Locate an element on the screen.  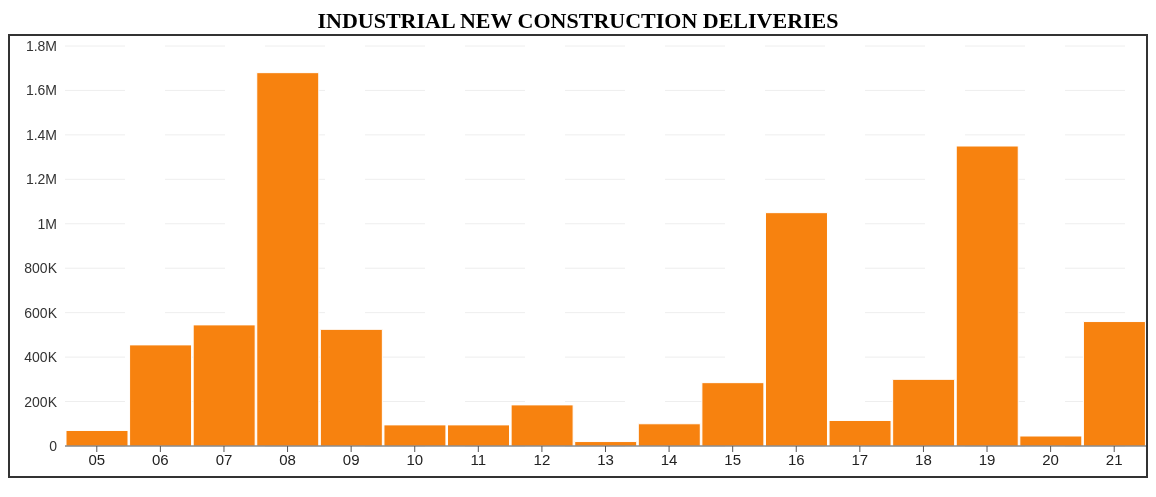
x-tick-label: 08 is located at coordinates (287, 459).